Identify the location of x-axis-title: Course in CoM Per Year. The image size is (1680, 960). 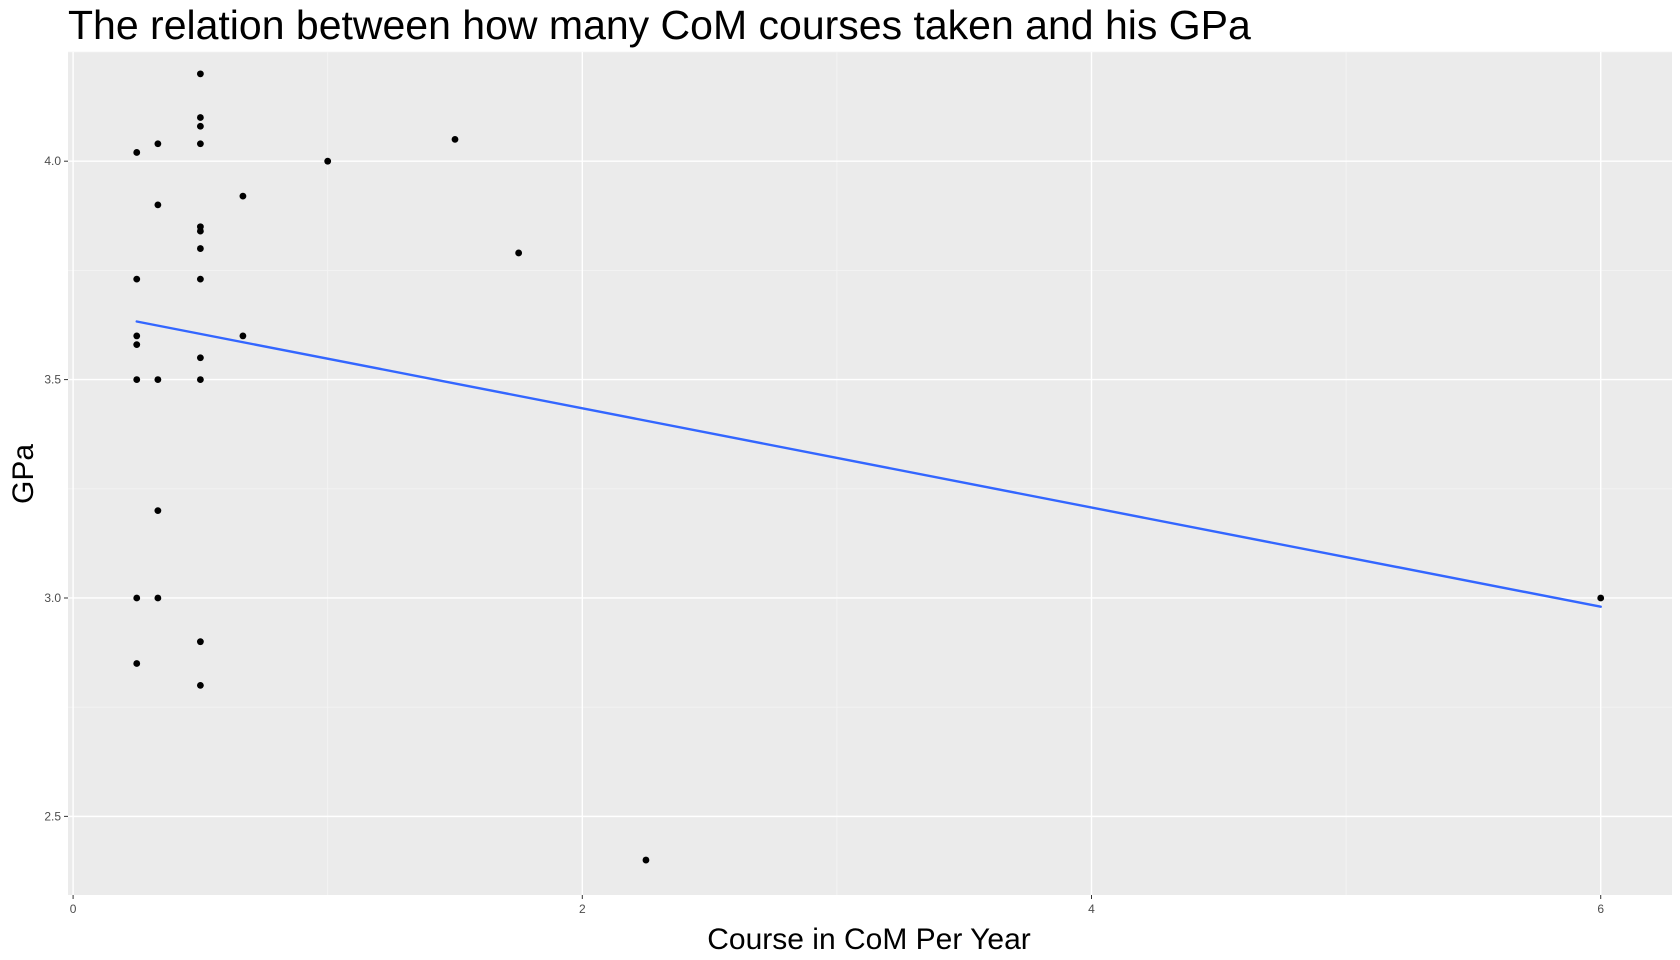
(869, 939).